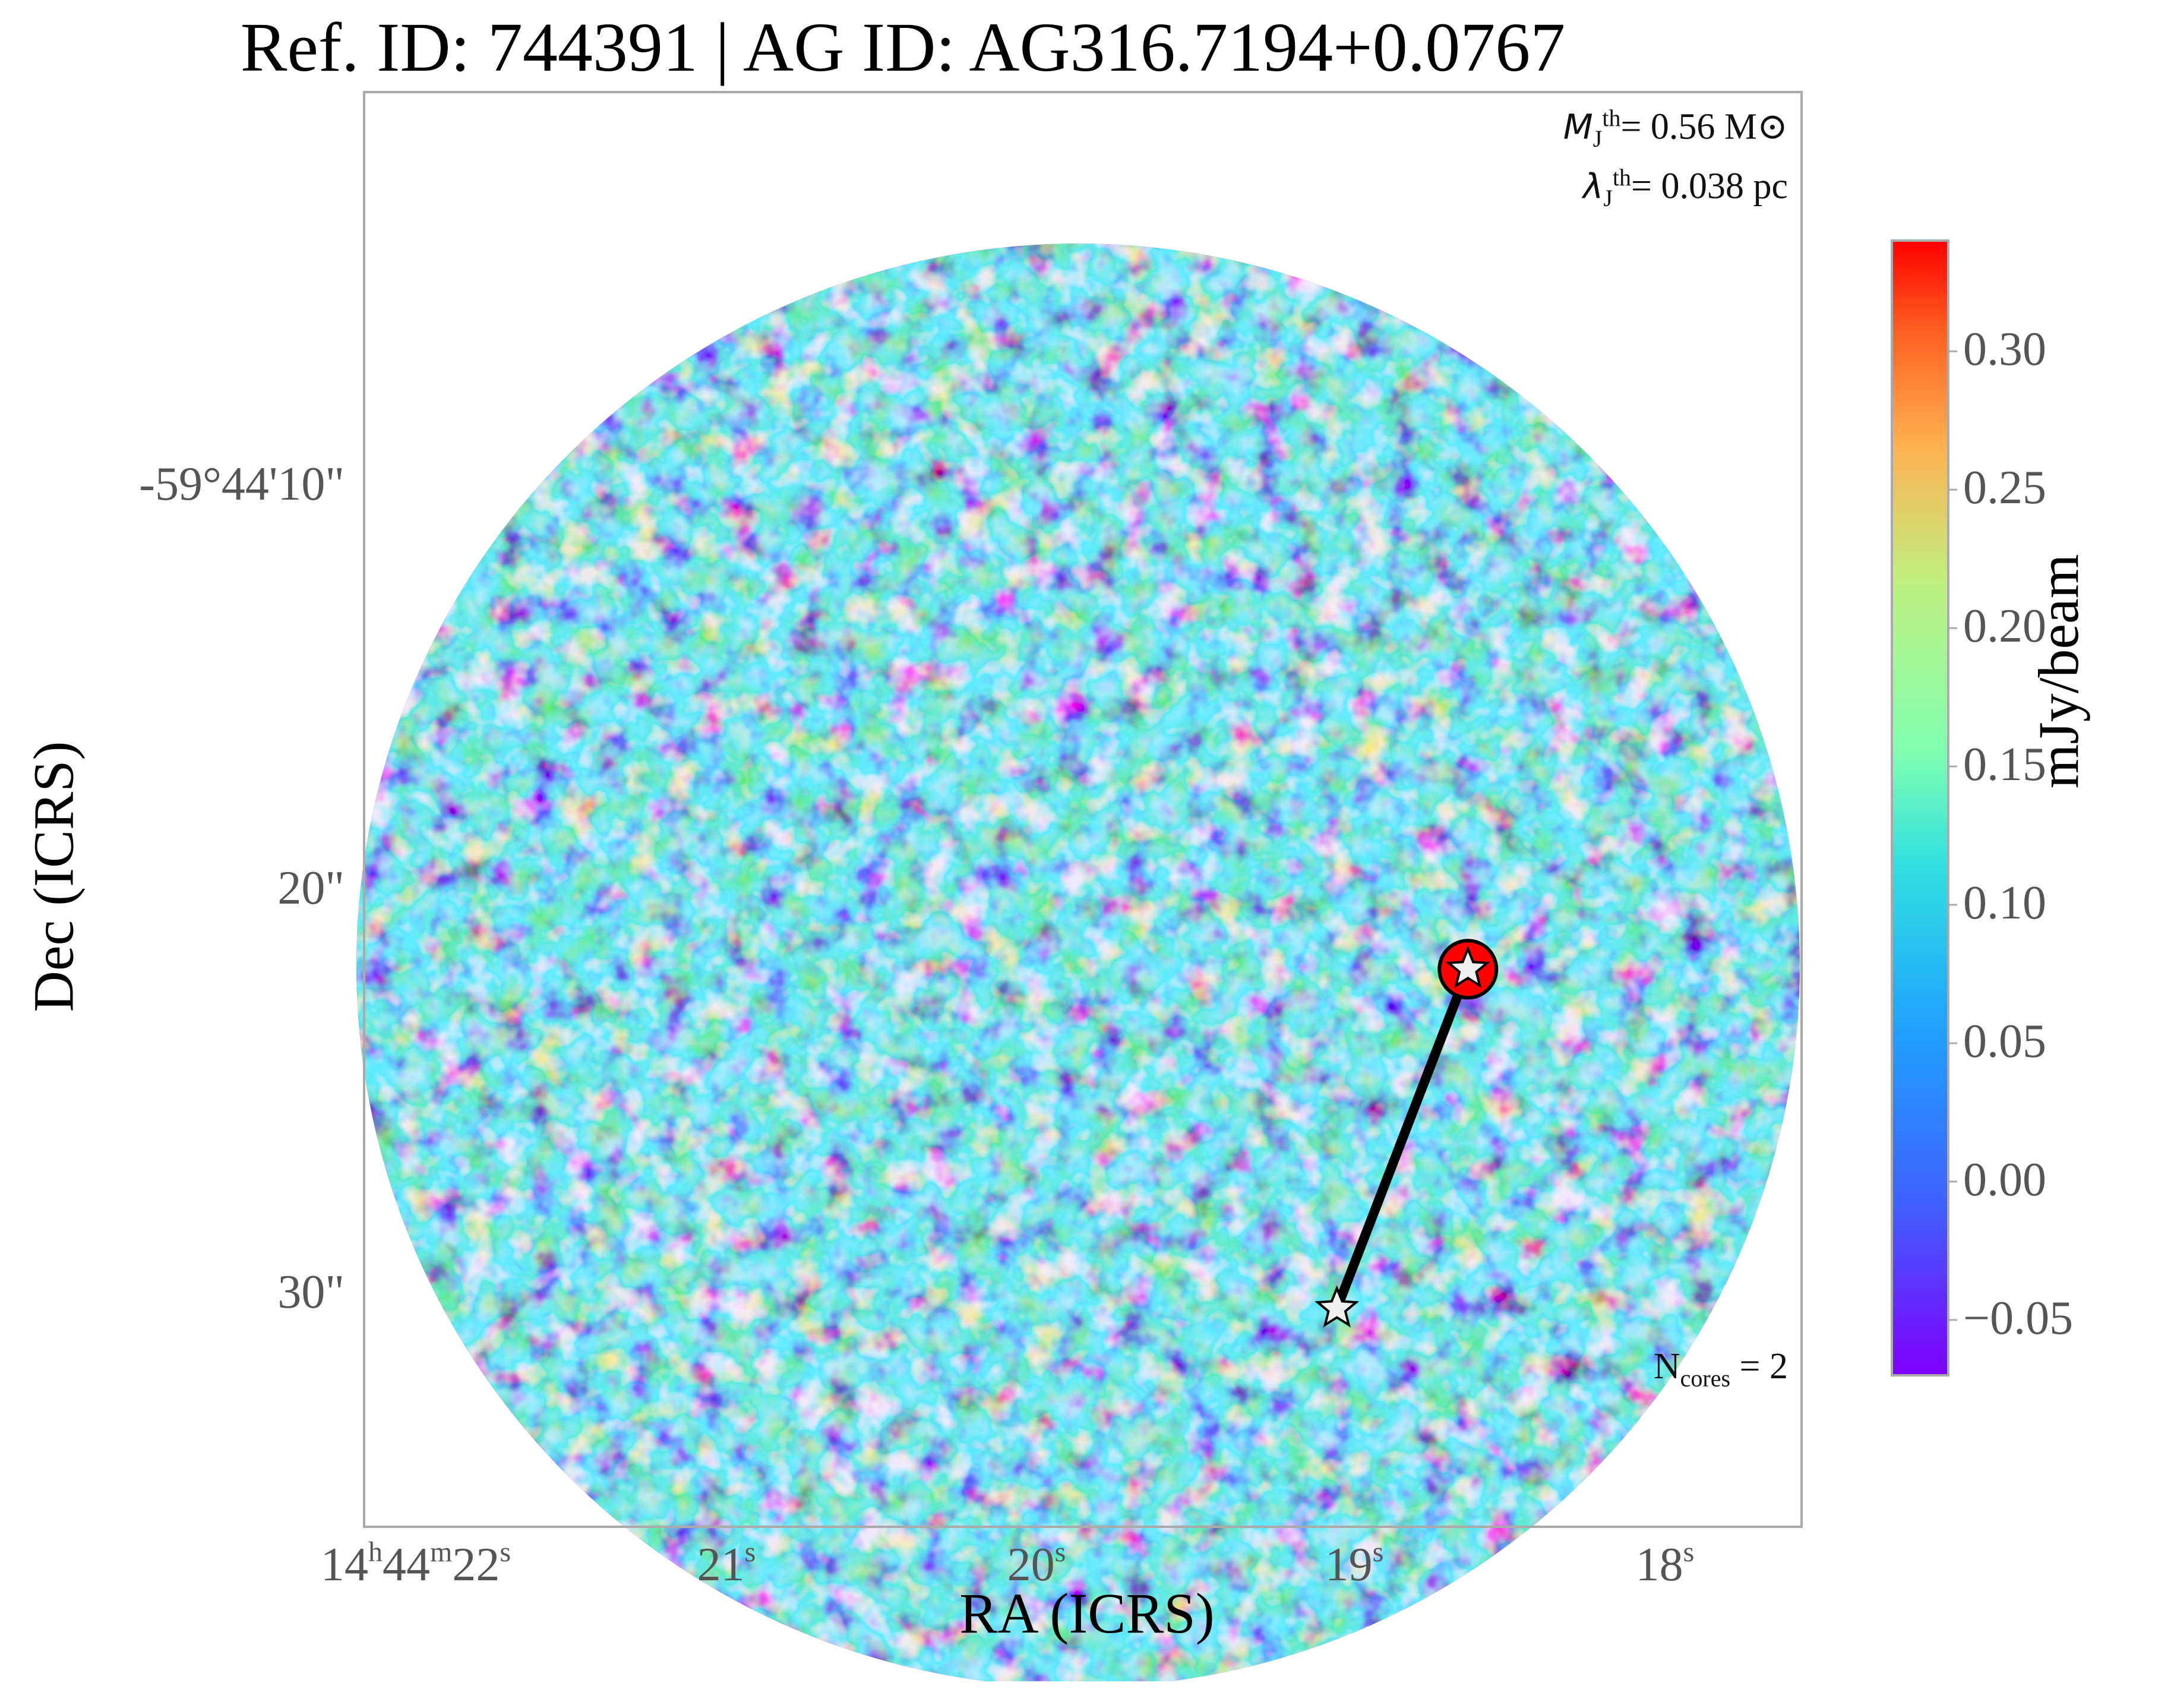  Describe the element at coordinates (1593, 187) in the screenshot. I see `jeans-length-symbol: λ` at that location.